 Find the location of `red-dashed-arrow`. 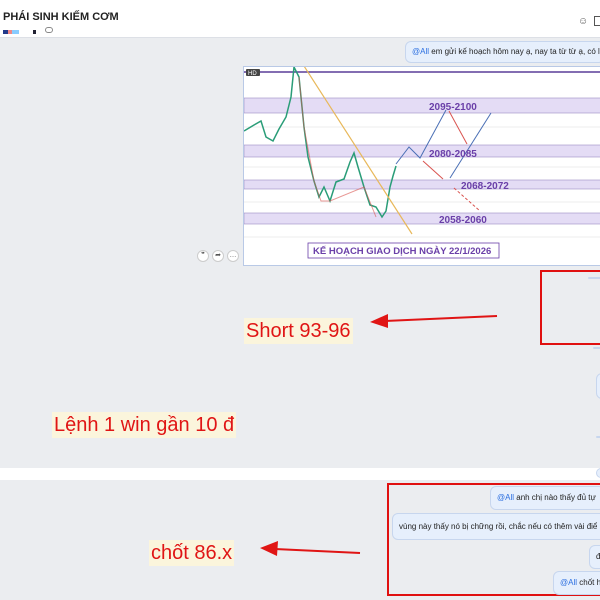

red-dashed-arrow is located at coordinates (467, 199).